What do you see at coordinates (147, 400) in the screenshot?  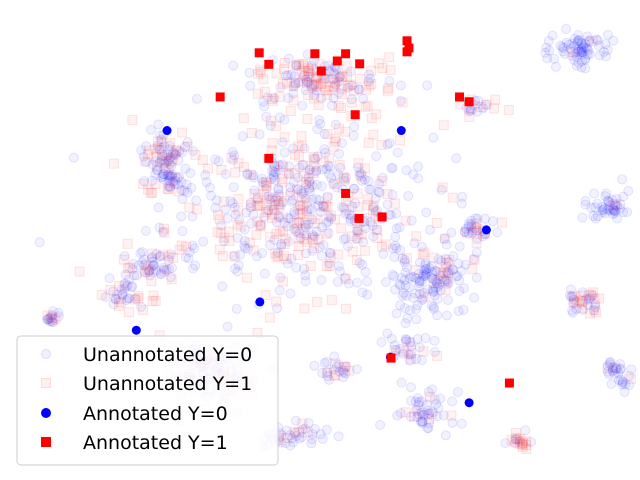 I see `legend-frame` at bounding box center [147, 400].